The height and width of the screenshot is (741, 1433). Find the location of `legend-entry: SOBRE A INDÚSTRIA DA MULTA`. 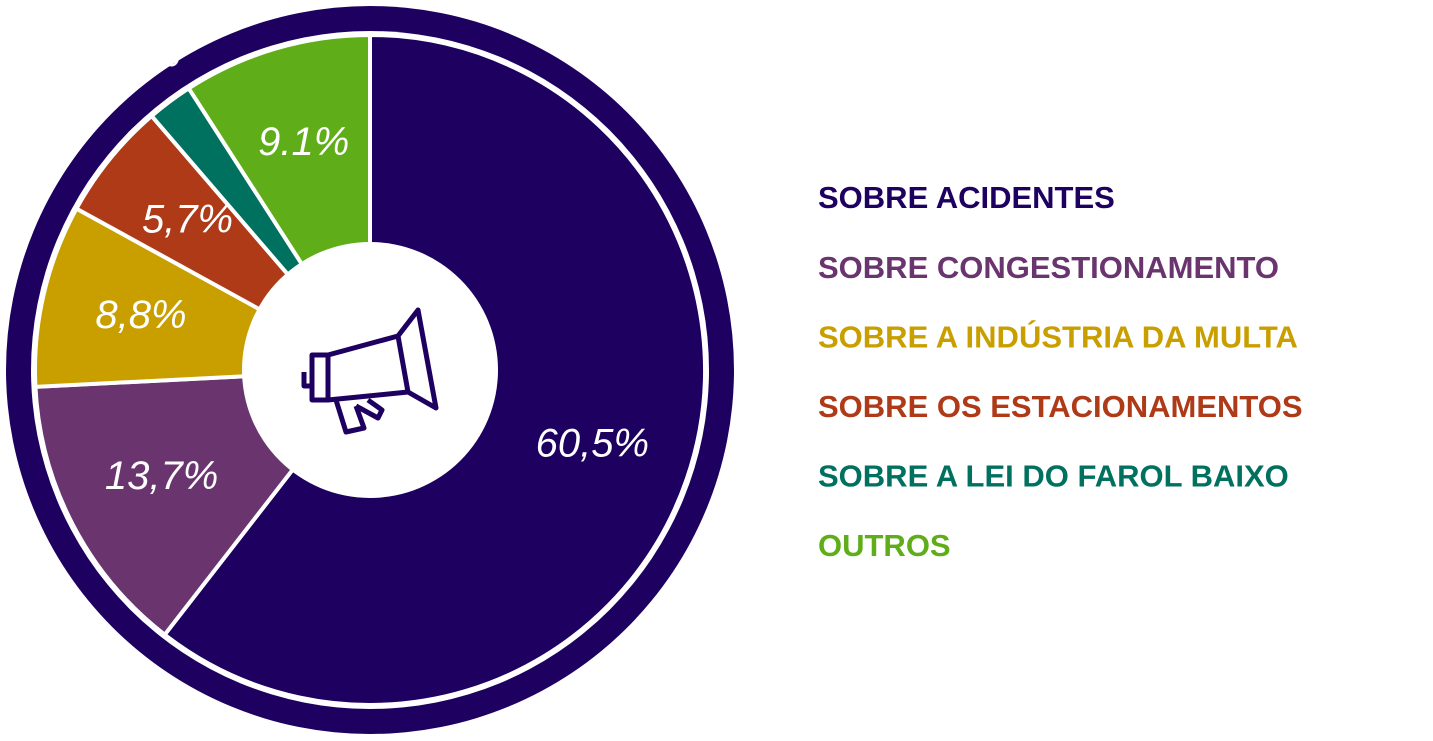

legend-entry: SOBRE A INDÚSTRIA DA MULTA is located at coordinates (1058, 336).